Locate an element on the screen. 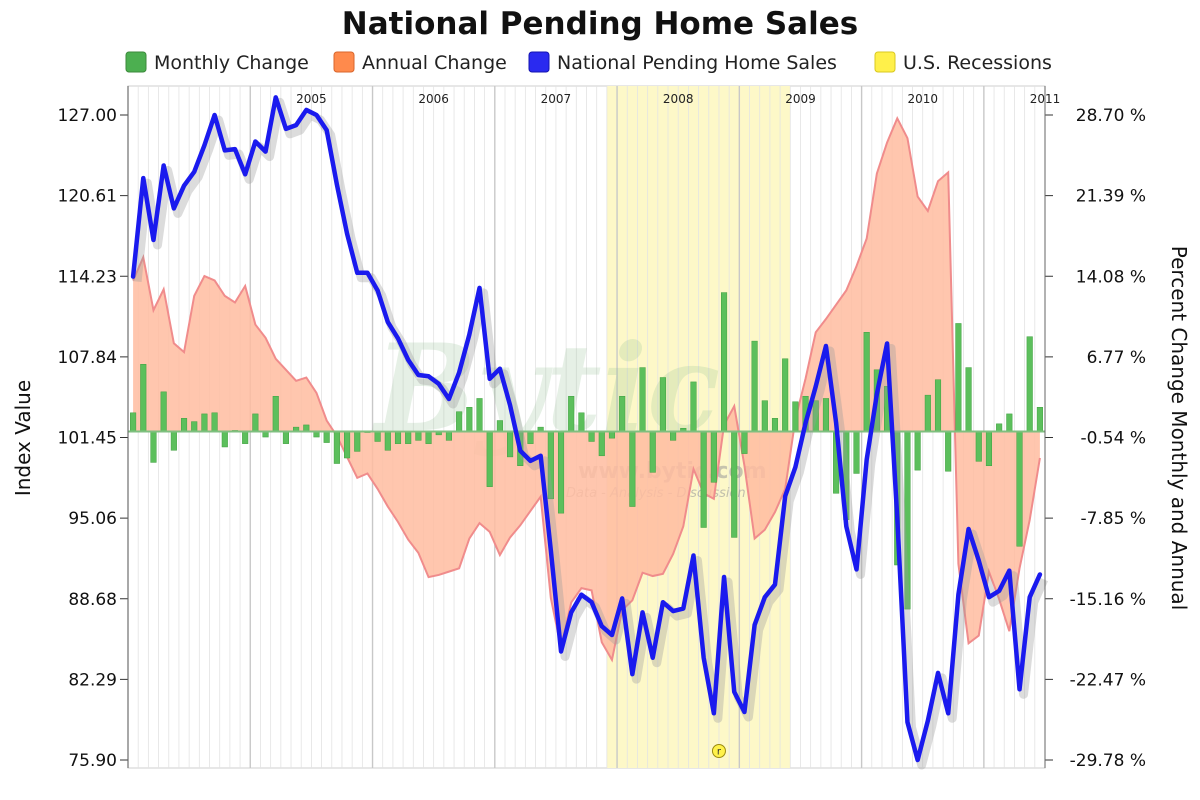  recession-marker is located at coordinates (718, 751).